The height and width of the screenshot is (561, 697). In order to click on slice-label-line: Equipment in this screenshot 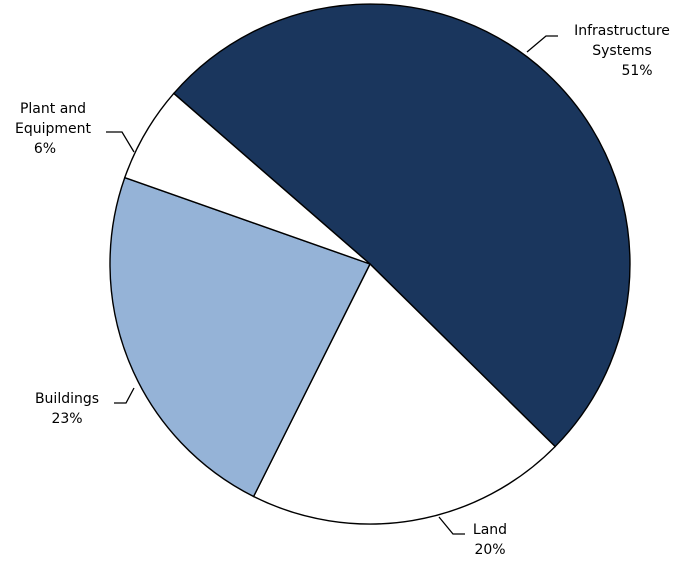, I will do `click(53, 129)`.